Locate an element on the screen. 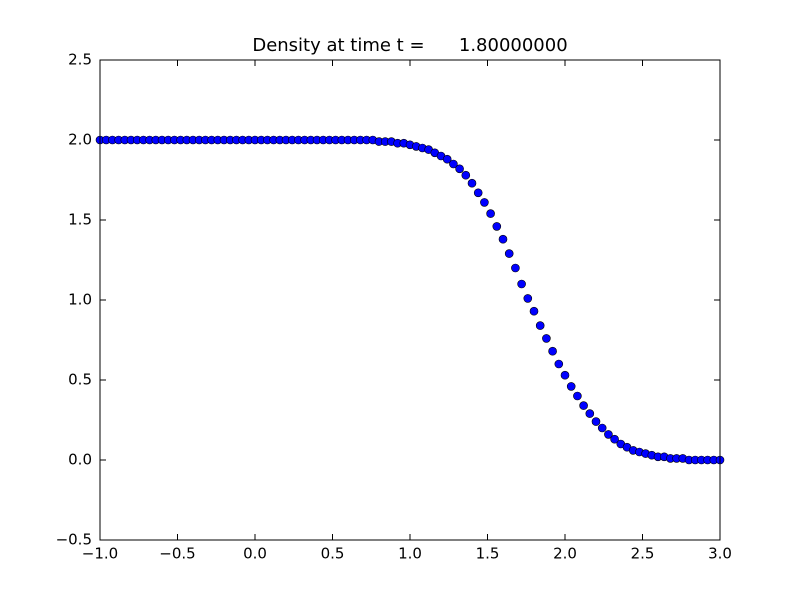  x-tick-label: 2.5 is located at coordinates (643, 554).